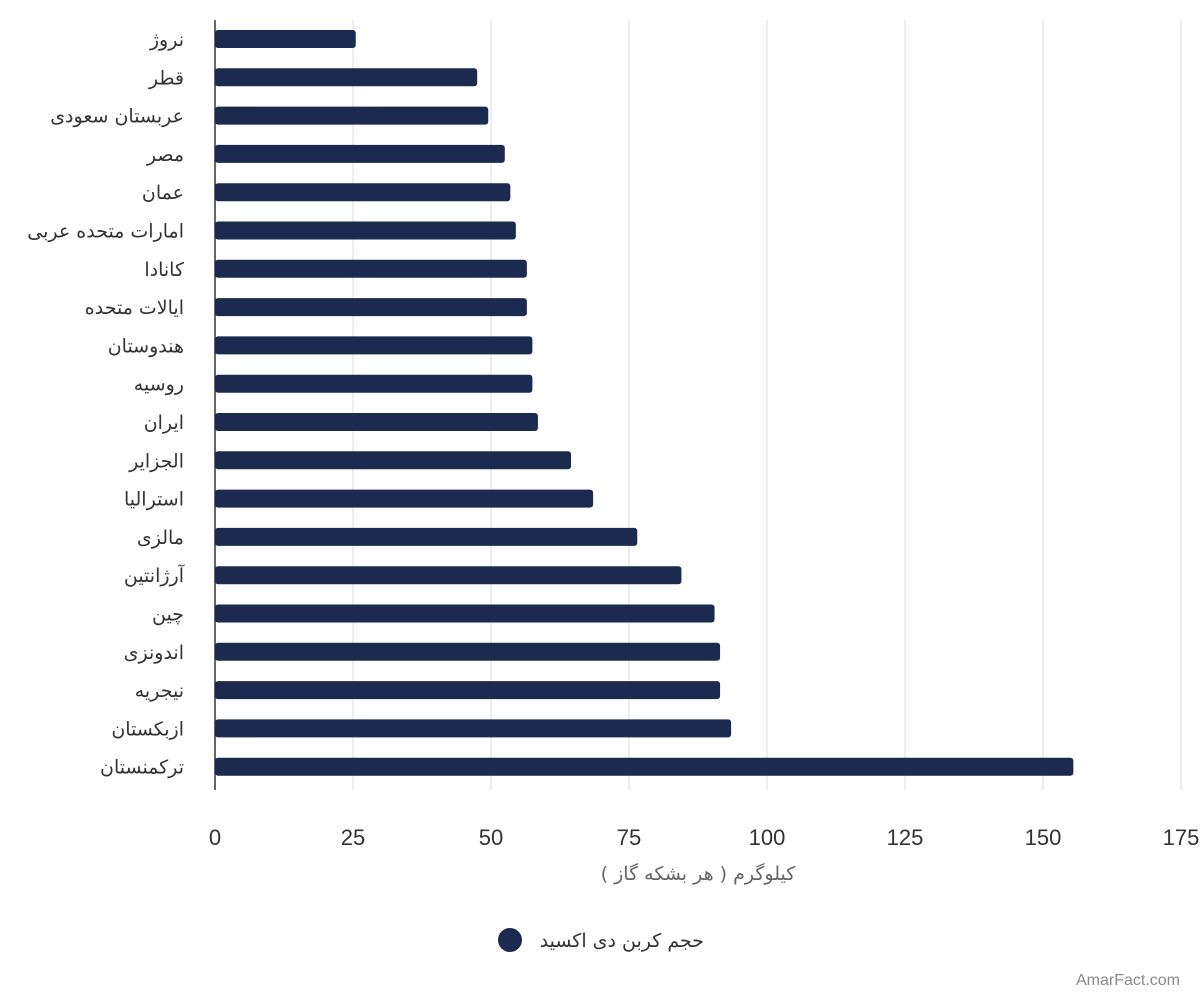 The image size is (1200, 1004). What do you see at coordinates (146, 346) in the screenshot?
I see `y-category-label: هندوستان` at bounding box center [146, 346].